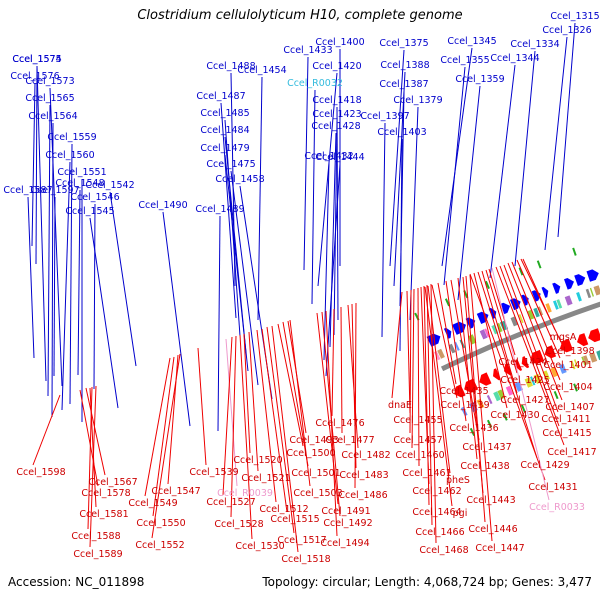 The image size is (600, 600). Describe the element at coordinates (230, 502) in the screenshot. I see `reverse-gene-label: Ccel_1527` at that location.